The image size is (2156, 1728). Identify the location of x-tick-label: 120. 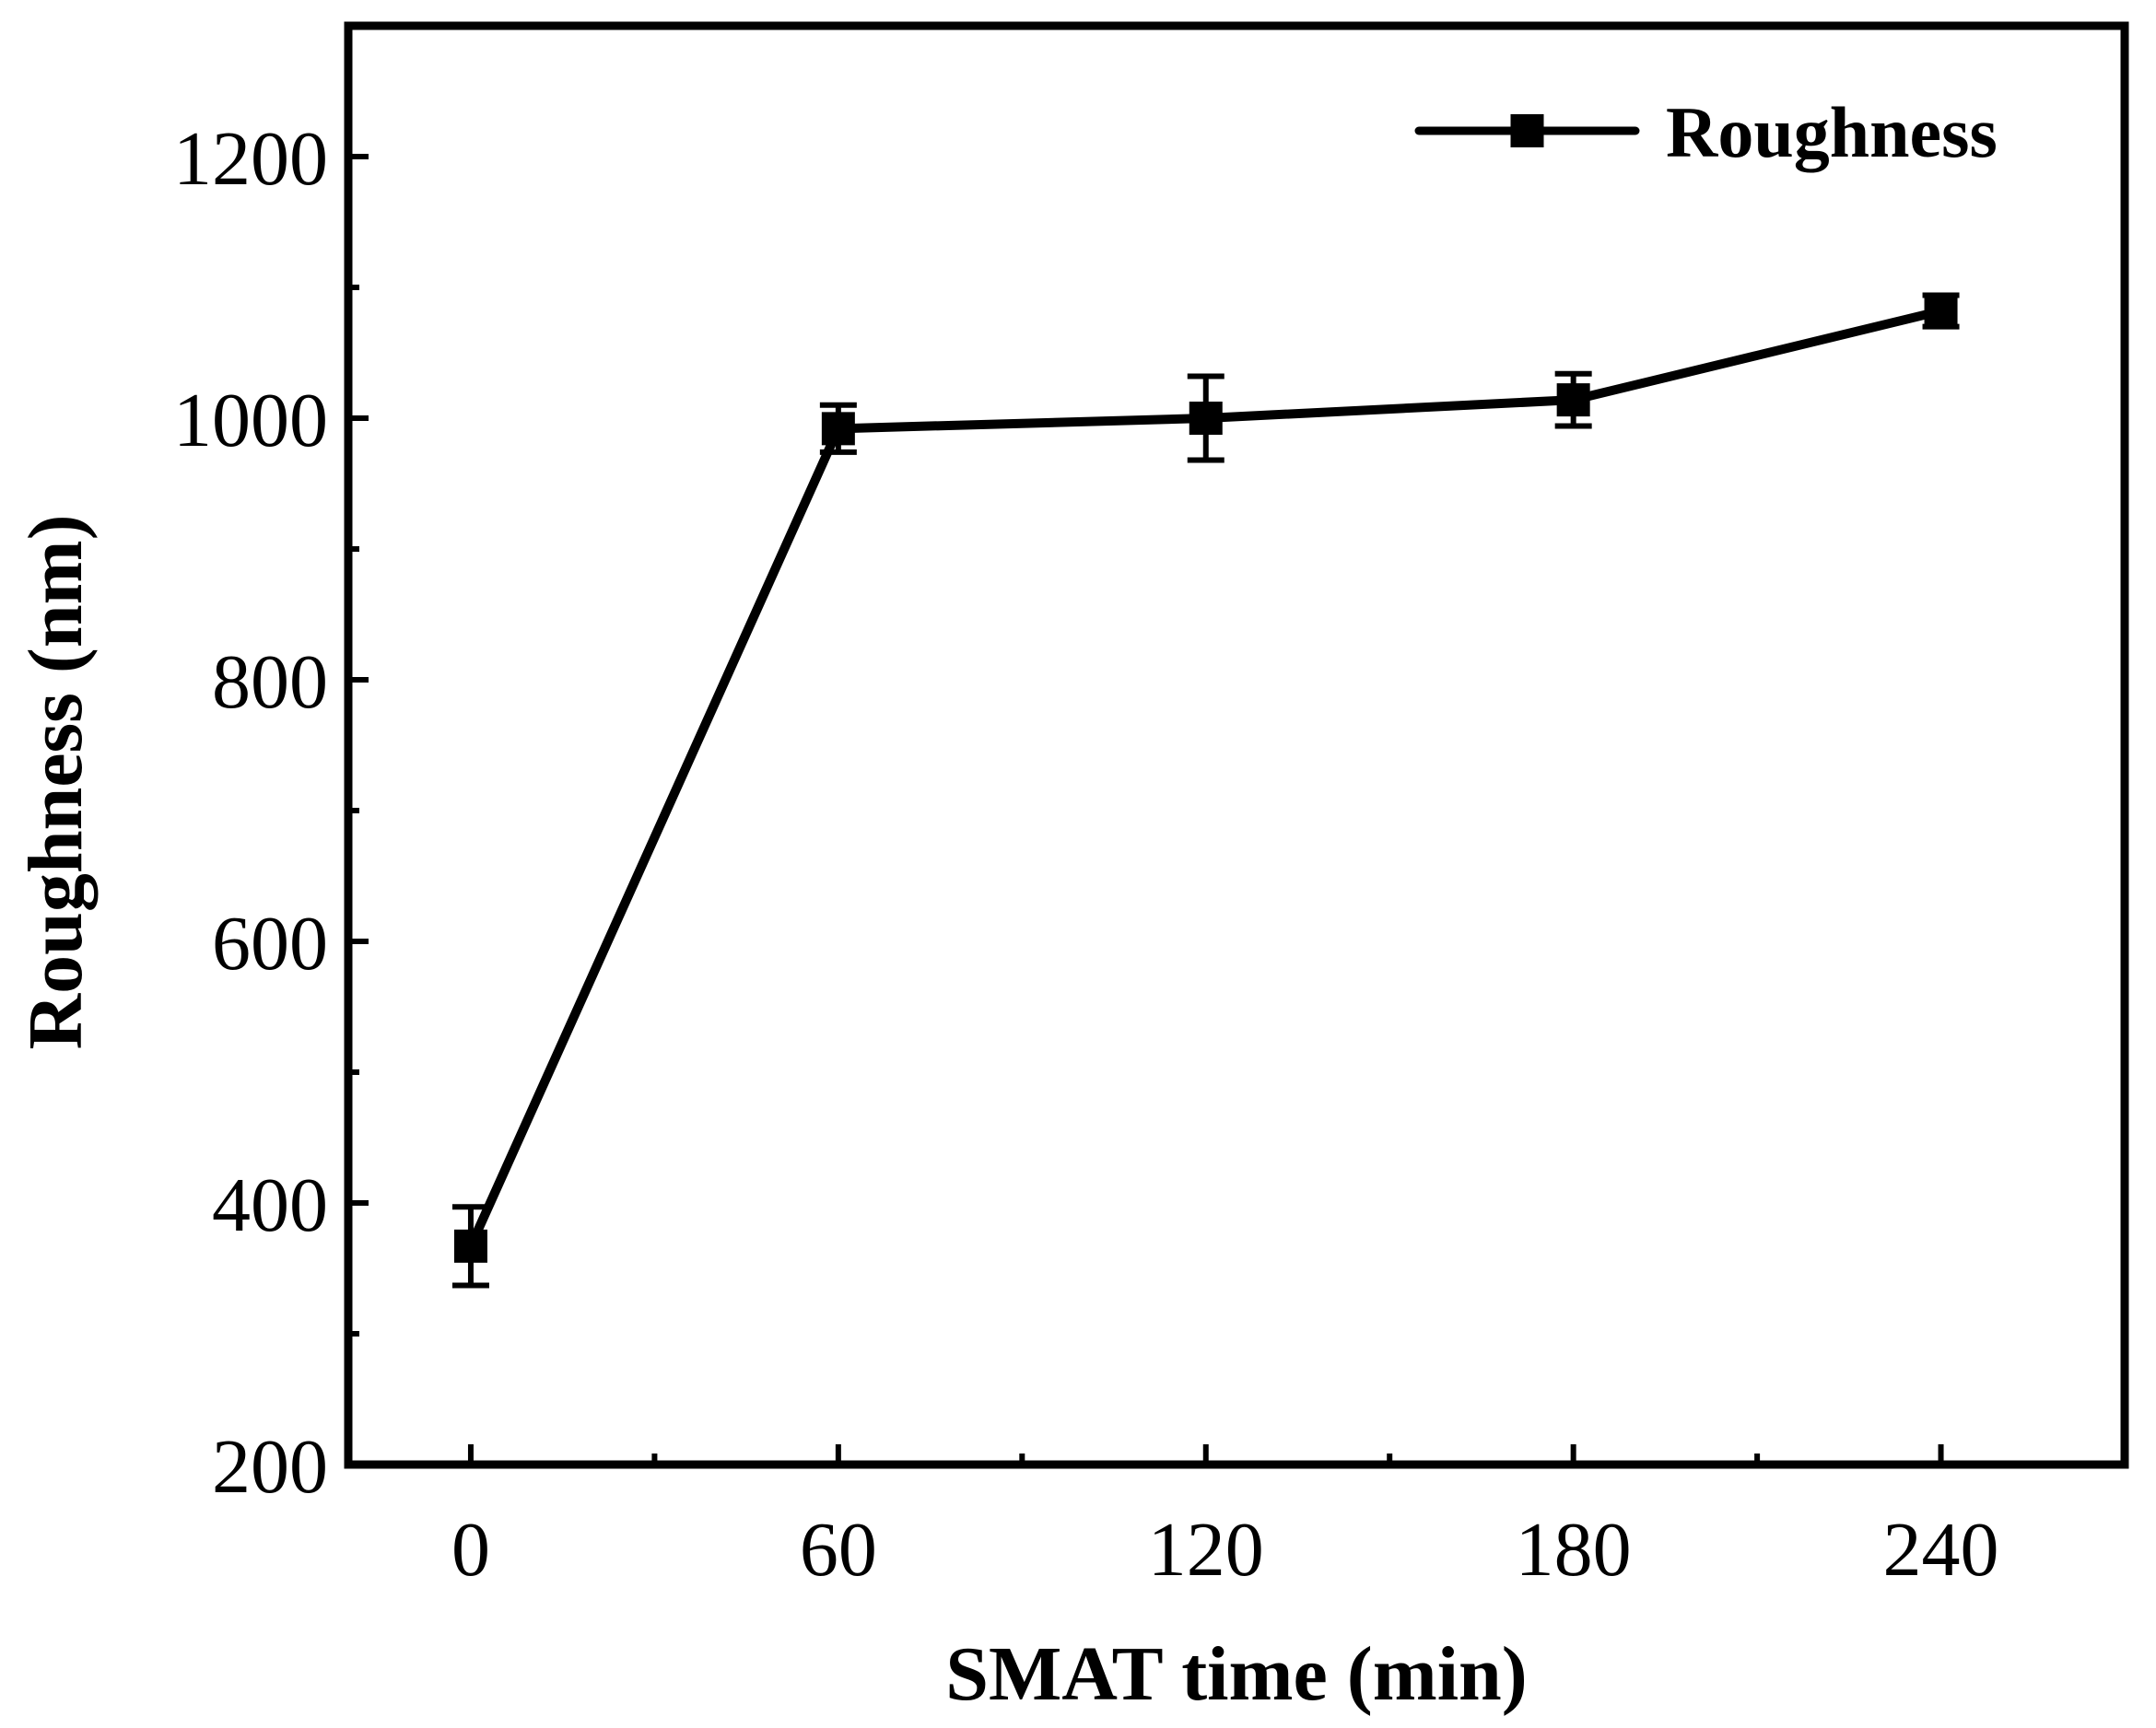
(1206, 1550).